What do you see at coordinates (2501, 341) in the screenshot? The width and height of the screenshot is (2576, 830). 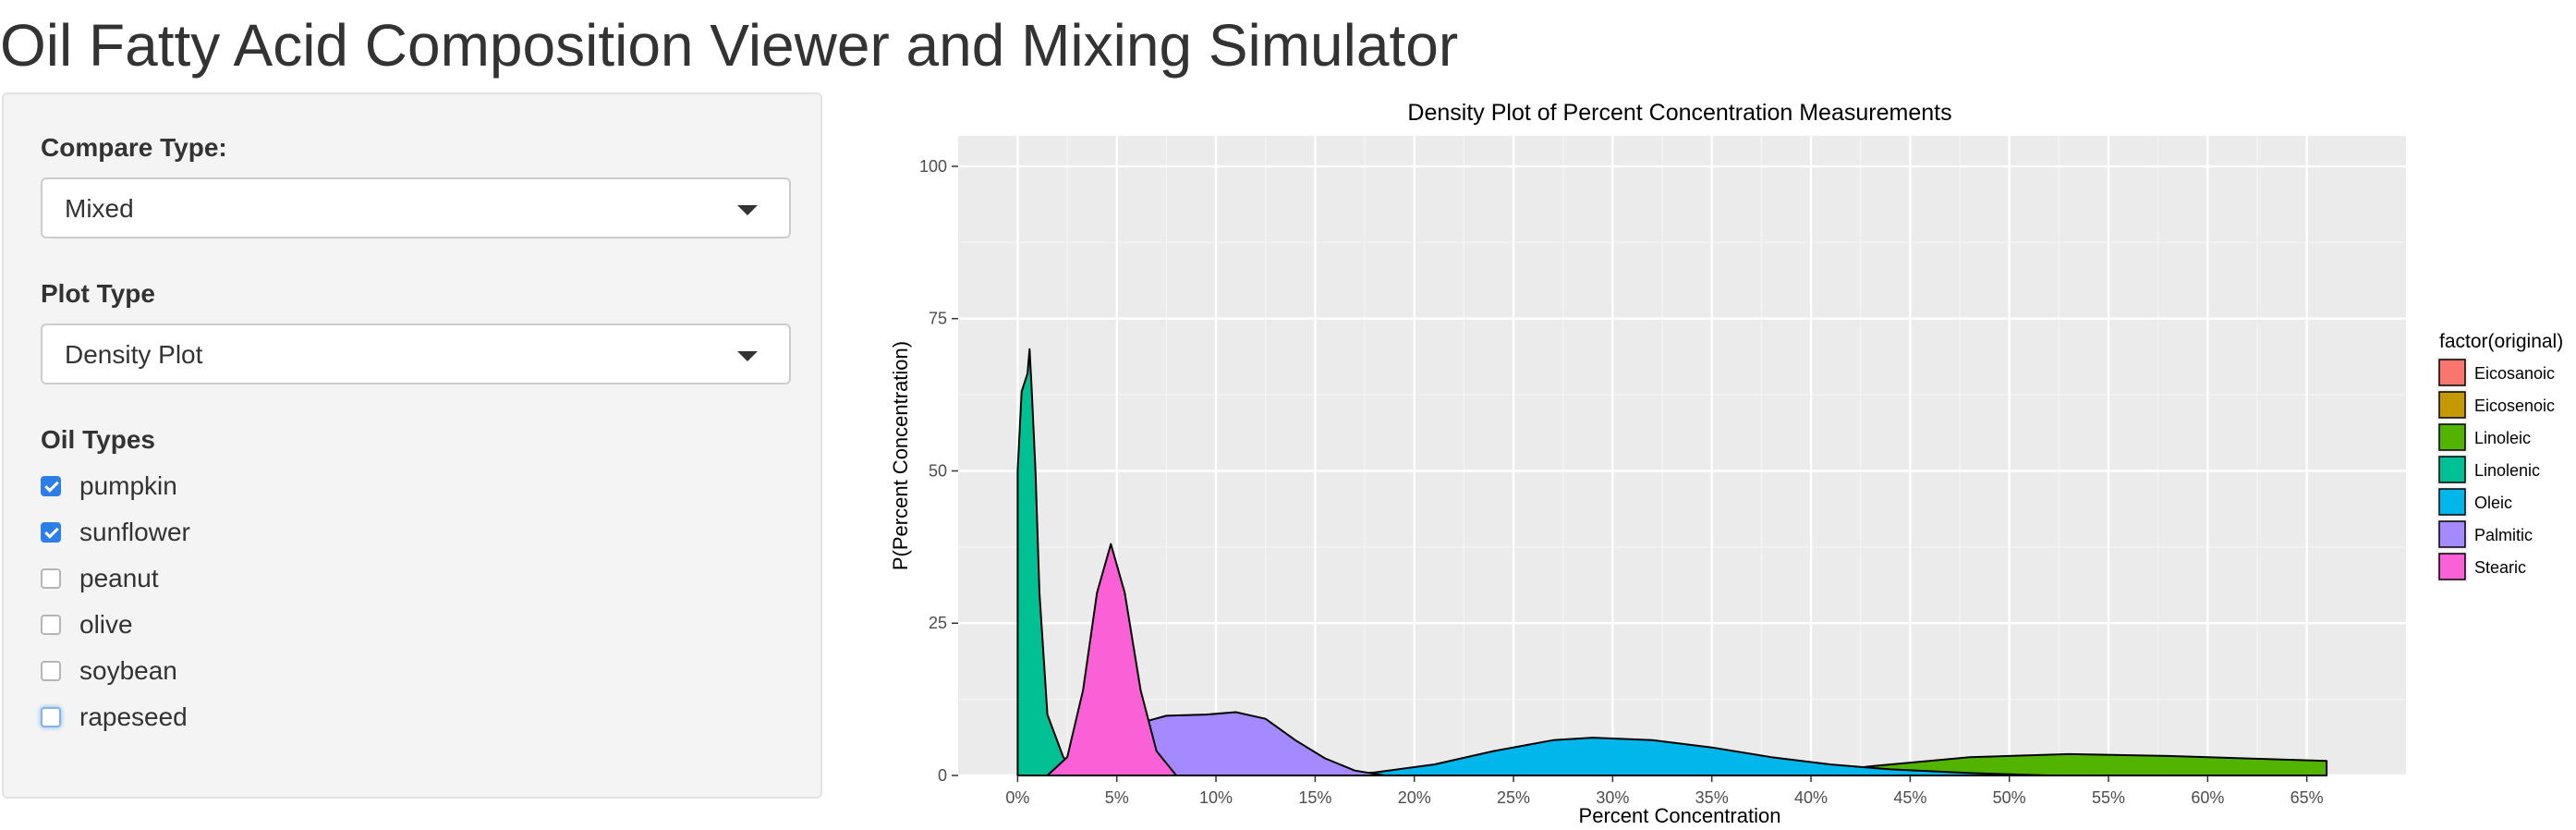 I see `legend-title: factor(original)` at bounding box center [2501, 341].